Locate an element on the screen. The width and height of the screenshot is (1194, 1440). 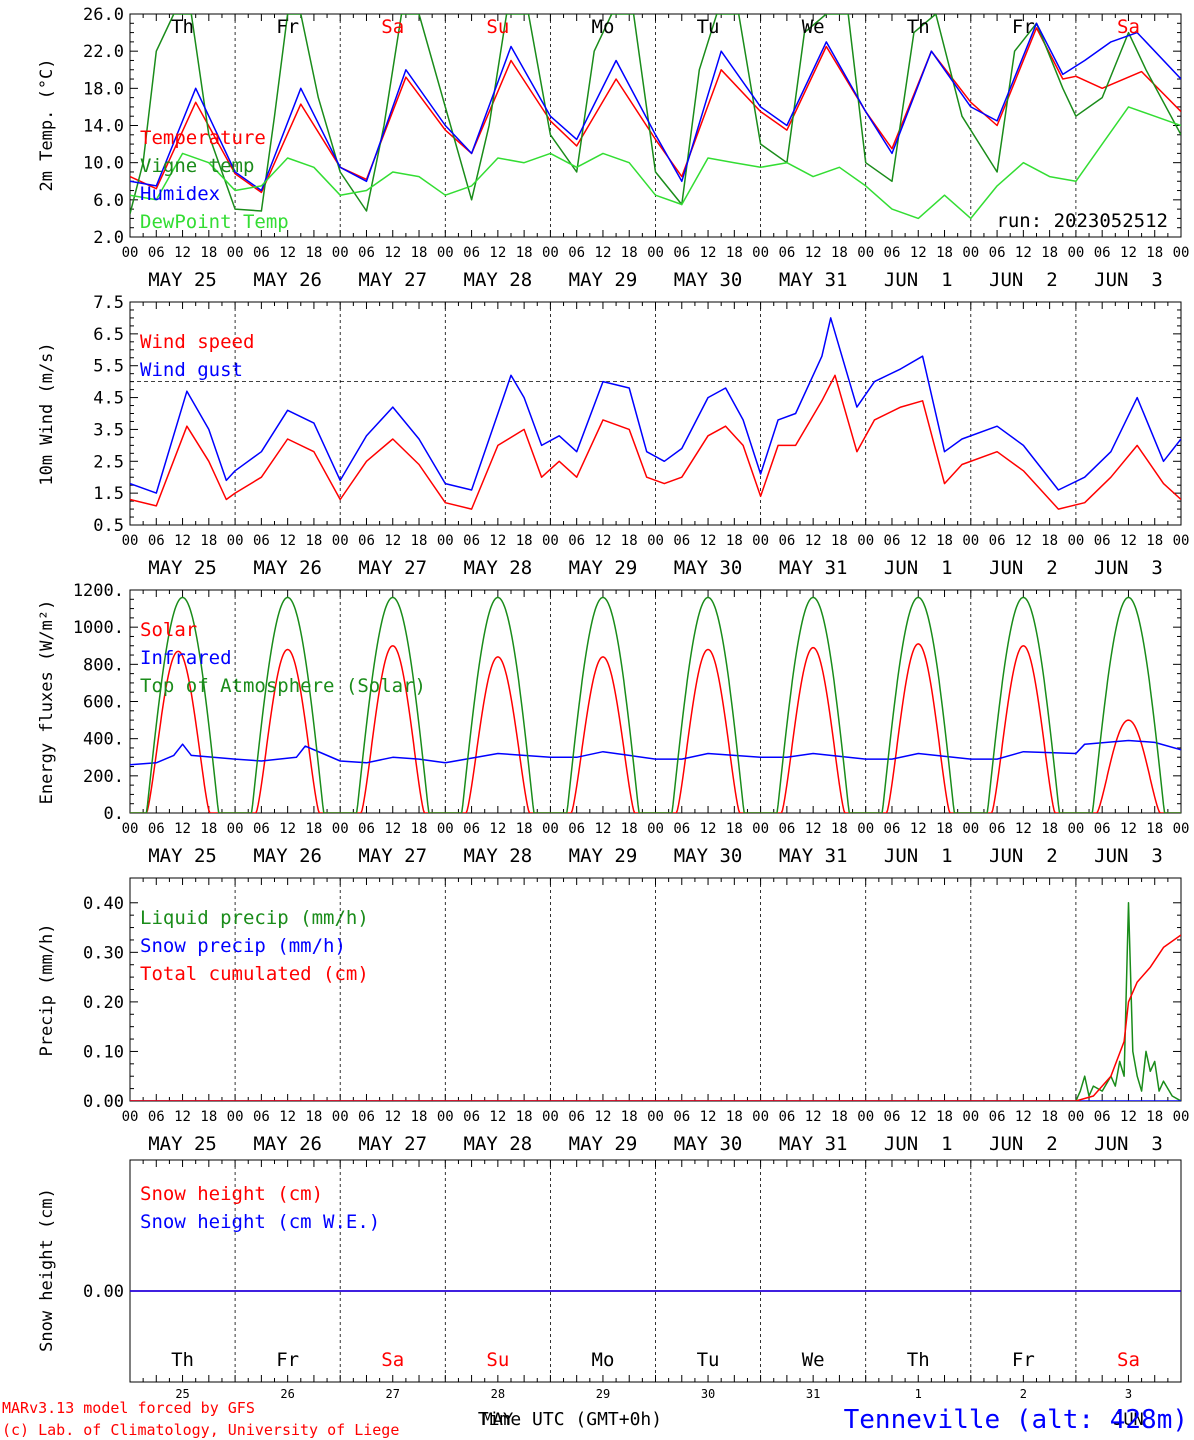
date-label: MAY 27 is located at coordinates (392, 280).